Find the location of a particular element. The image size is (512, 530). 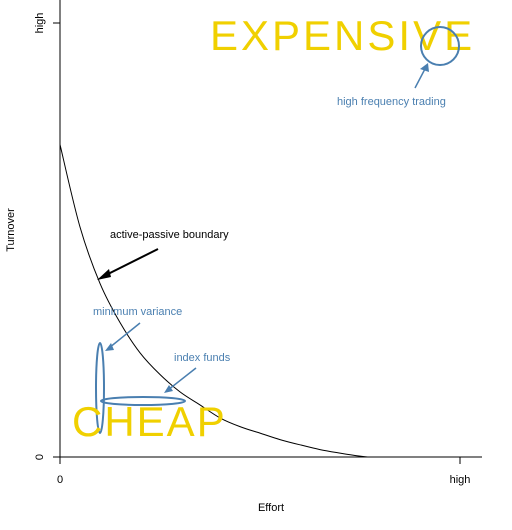

active-passive-boundary-label: active-passive boundary is located at coordinates (169, 235).